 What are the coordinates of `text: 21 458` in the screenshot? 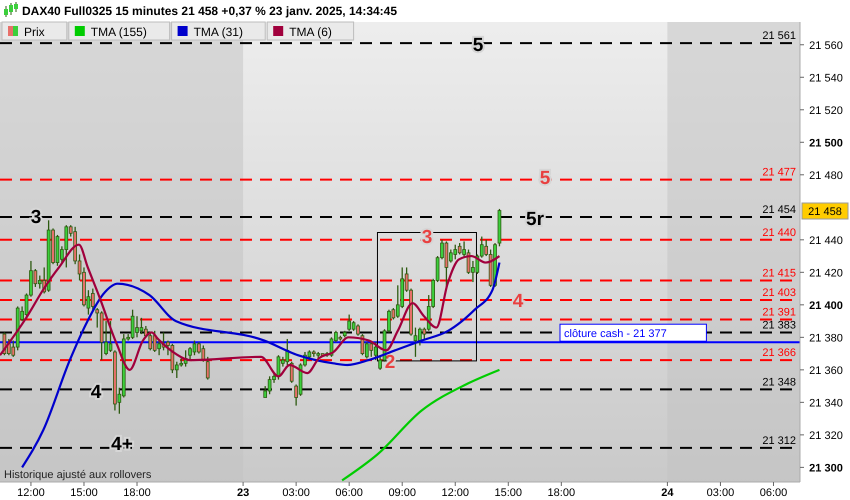 It's located at (825, 212).